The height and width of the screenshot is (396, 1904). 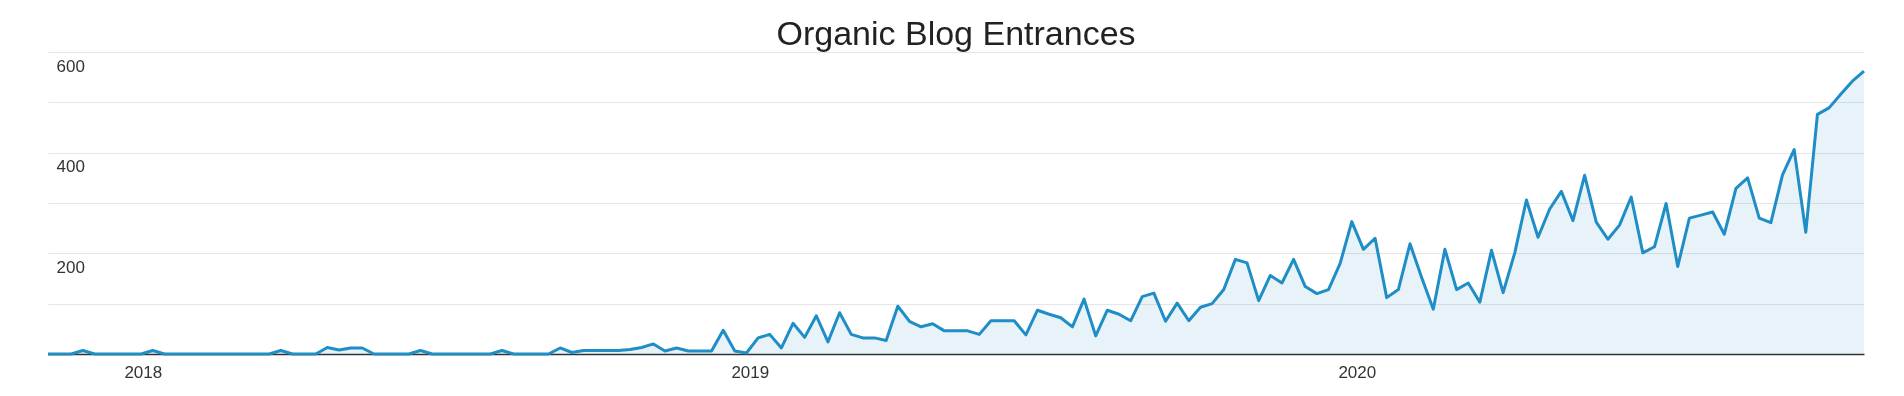 What do you see at coordinates (70, 167) in the screenshot?
I see `y-tick-label: 400` at bounding box center [70, 167].